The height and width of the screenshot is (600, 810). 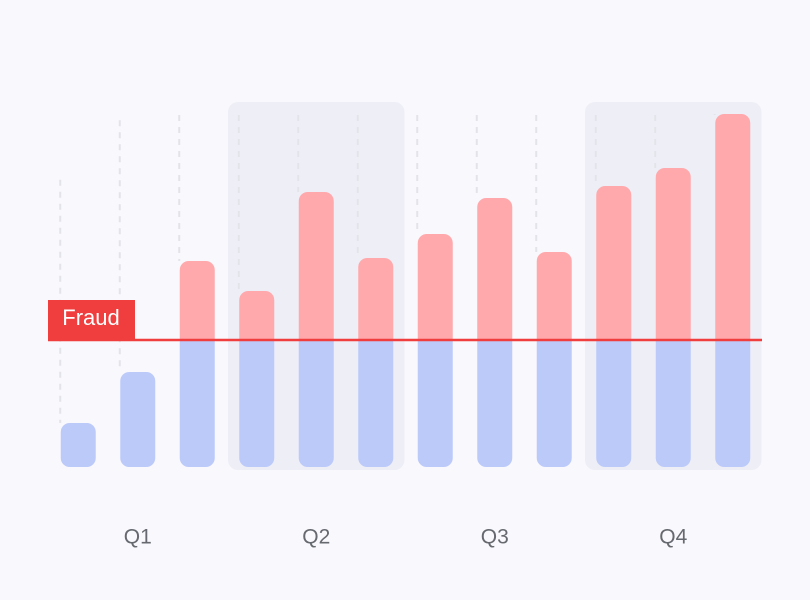 I want to click on group-label: Q3, so click(x=495, y=537).